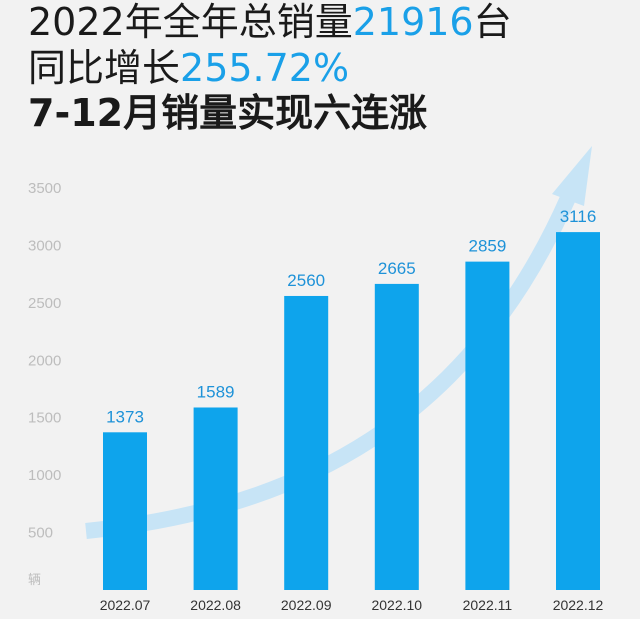 This screenshot has height=619, width=640. I want to click on total-sales-value: 21916, so click(413, 22).